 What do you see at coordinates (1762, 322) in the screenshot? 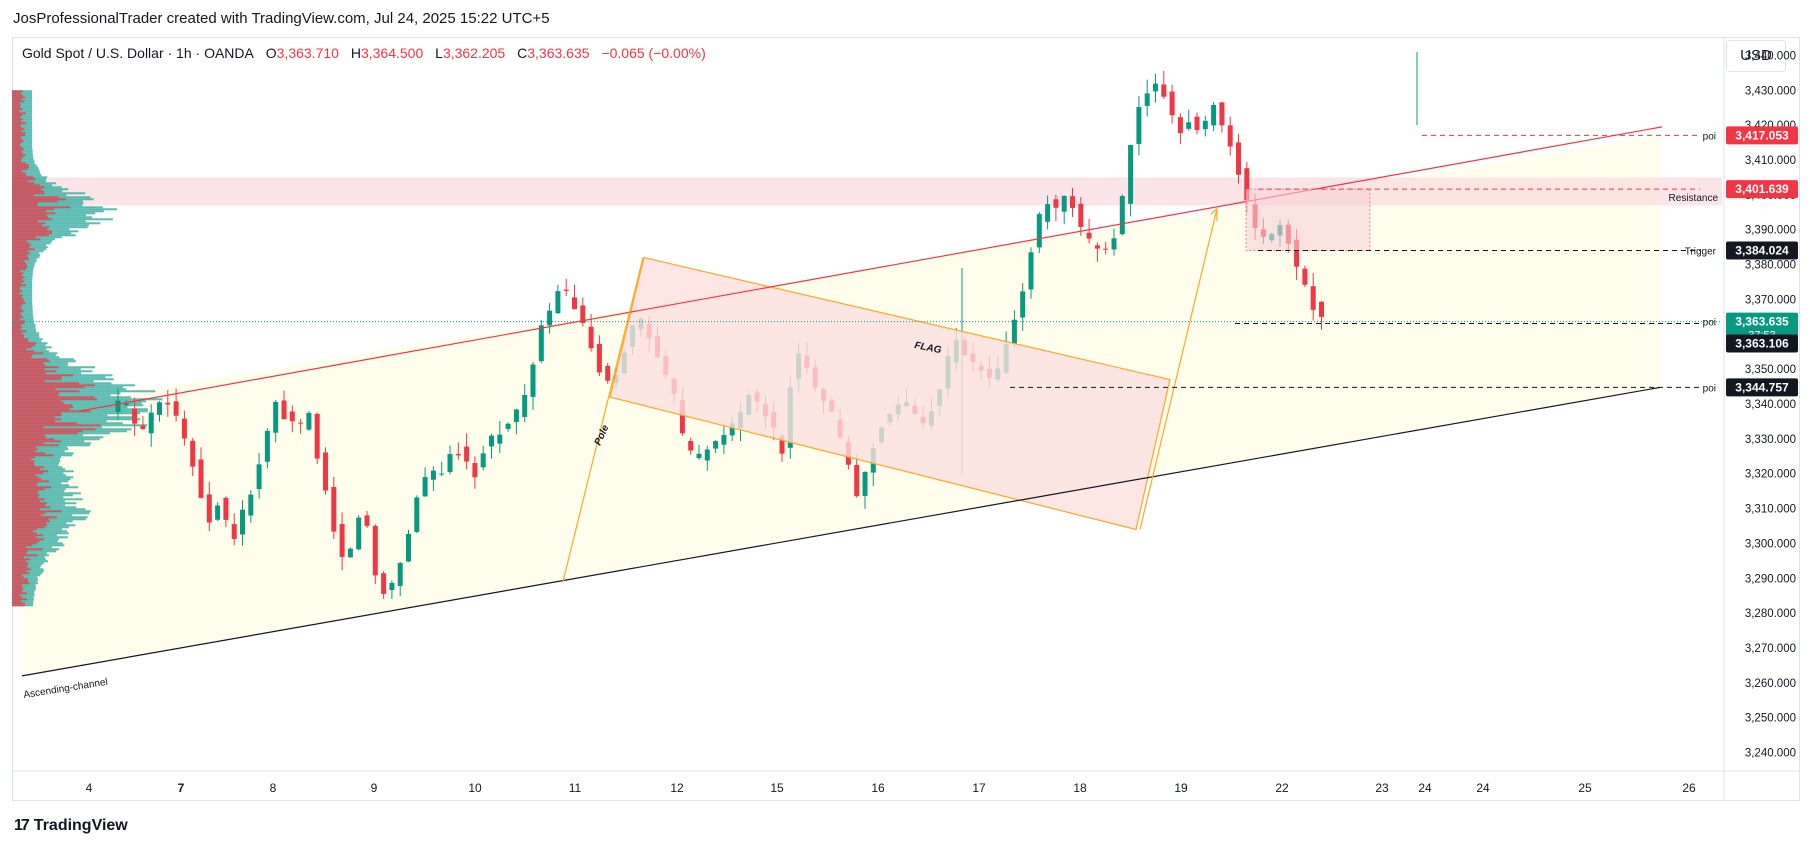
I see `price-badge-text: 3,363.635` at bounding box center [1762, 322].